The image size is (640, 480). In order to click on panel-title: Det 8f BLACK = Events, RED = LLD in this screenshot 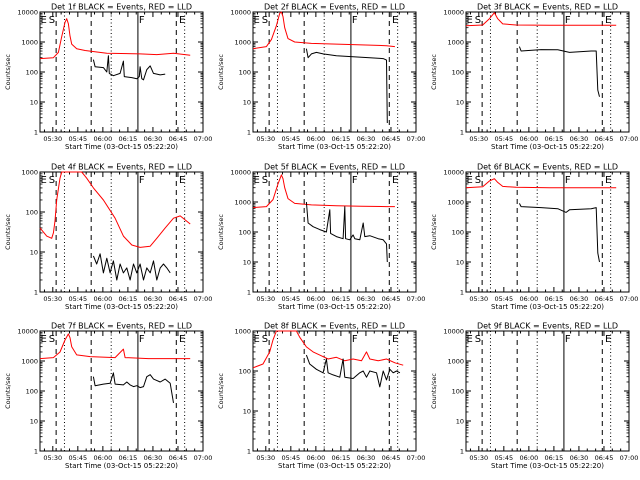, I will do `click(334, 326)`.